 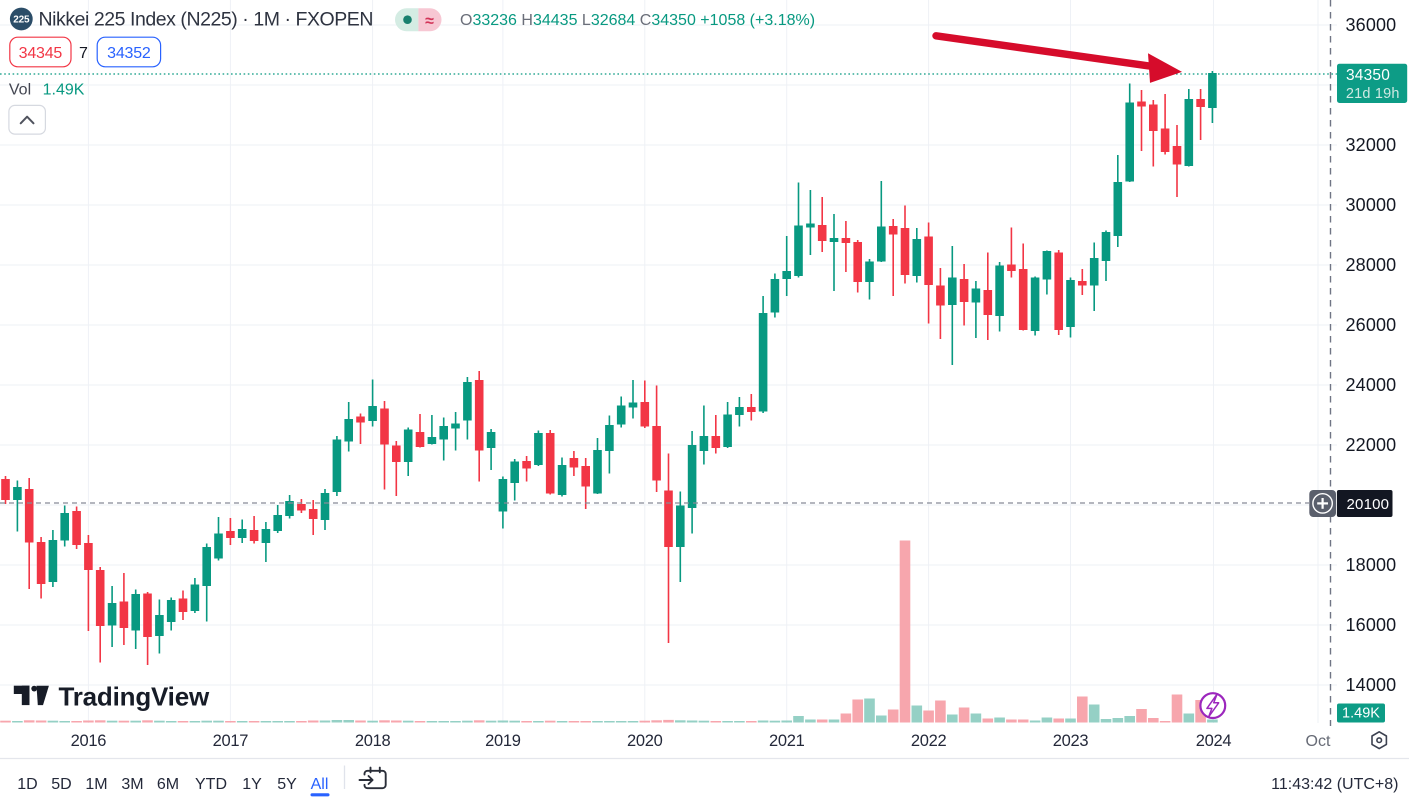 I want to click on svg-text: 14000, so click(x=1371, y=685).